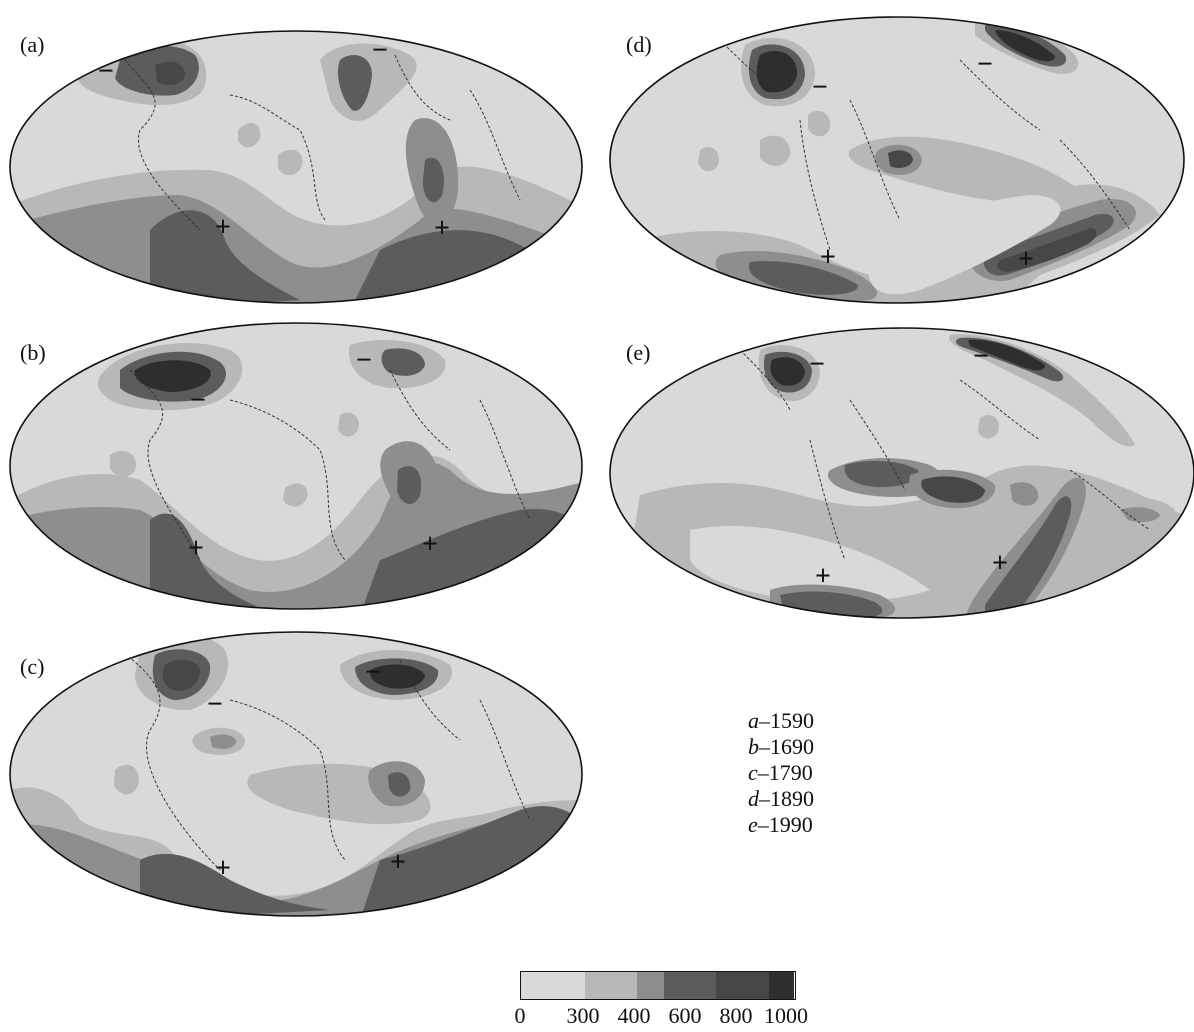 This screenshot has width=1194, height=1032. I want to click on color-scale-tick: 400, so click(634, 1015).